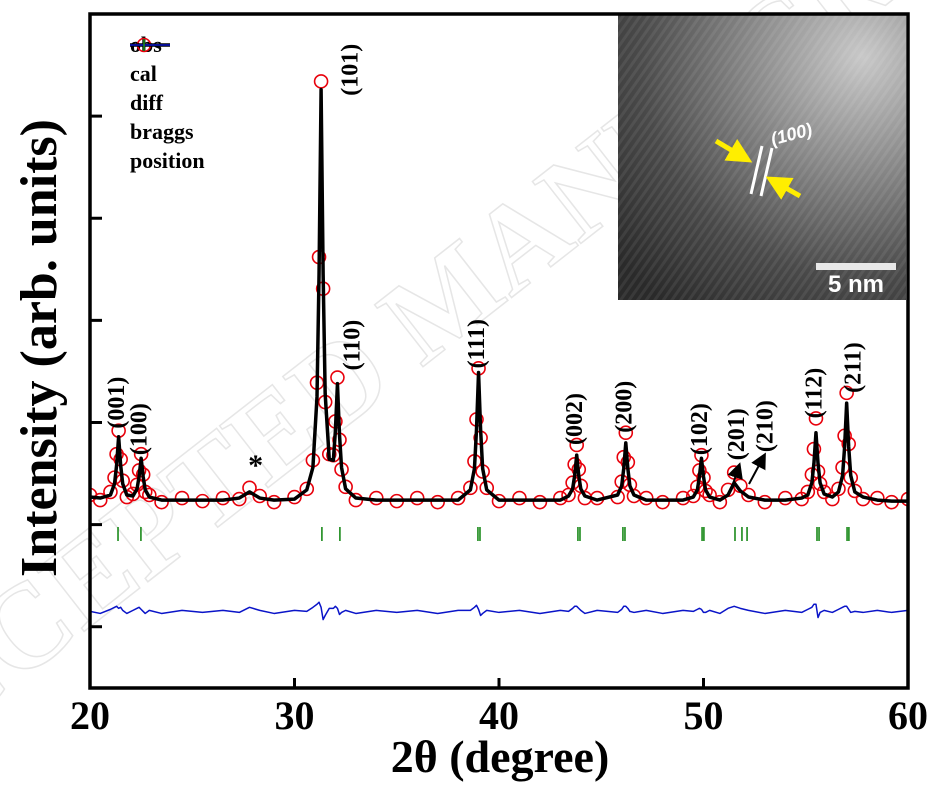  Describe the element at coordinates (624, 407) in the screenshot. I see `peak-label: (200)` at that location.